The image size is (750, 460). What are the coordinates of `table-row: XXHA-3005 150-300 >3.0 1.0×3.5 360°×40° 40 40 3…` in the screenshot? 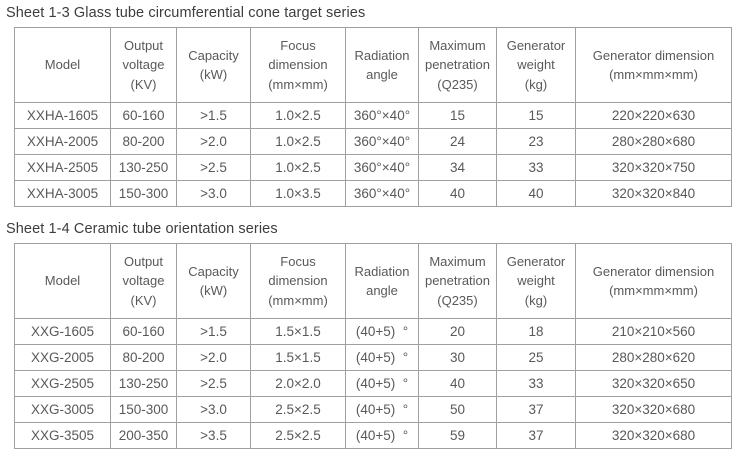 It's located at (373, 193).